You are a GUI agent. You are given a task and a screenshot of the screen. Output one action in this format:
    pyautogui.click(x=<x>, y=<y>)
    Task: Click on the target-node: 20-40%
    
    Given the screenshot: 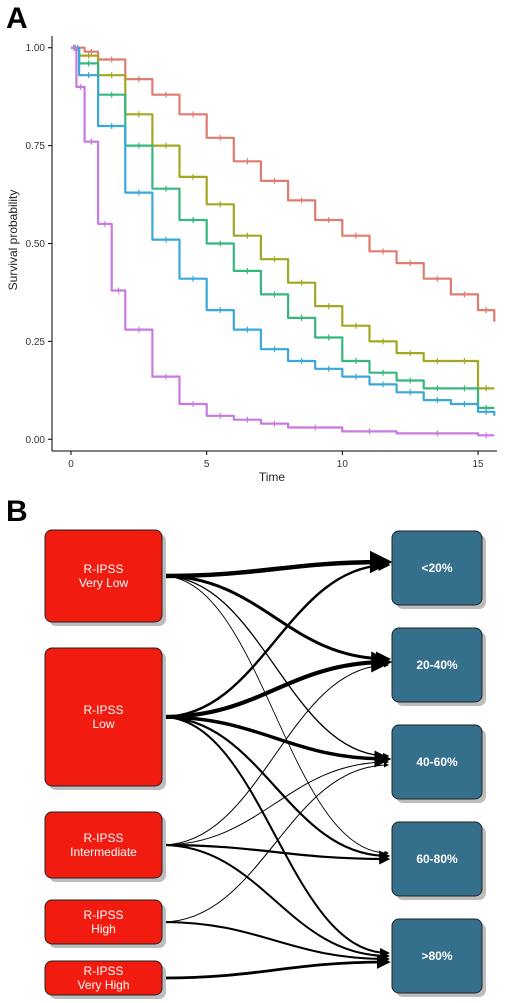 What is the action you would take?
    pyautogui.click(x=438, y=666)
    